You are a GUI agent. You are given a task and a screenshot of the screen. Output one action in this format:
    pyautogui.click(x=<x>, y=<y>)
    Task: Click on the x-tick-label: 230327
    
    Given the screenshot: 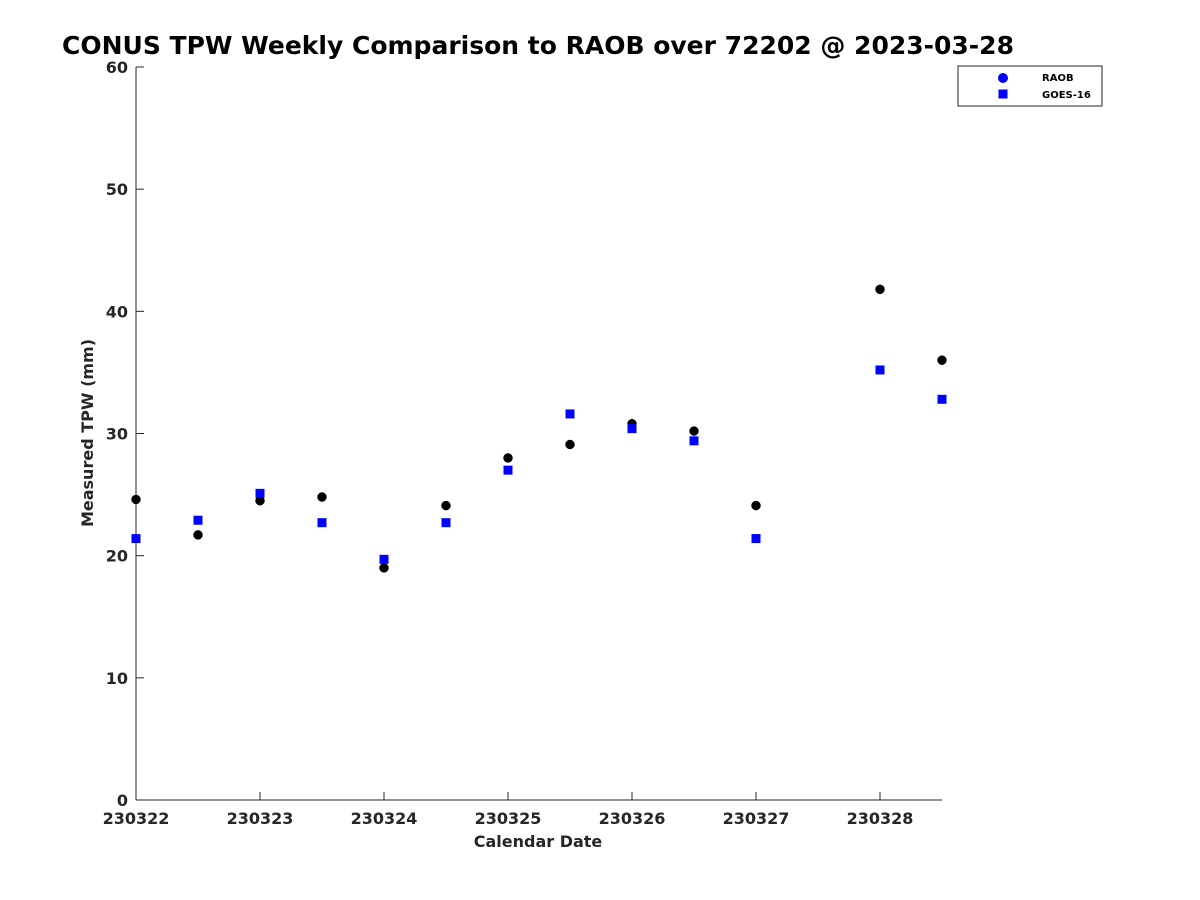 What is the action you would take?
    pyautogui.click(x=756, y=818)
    